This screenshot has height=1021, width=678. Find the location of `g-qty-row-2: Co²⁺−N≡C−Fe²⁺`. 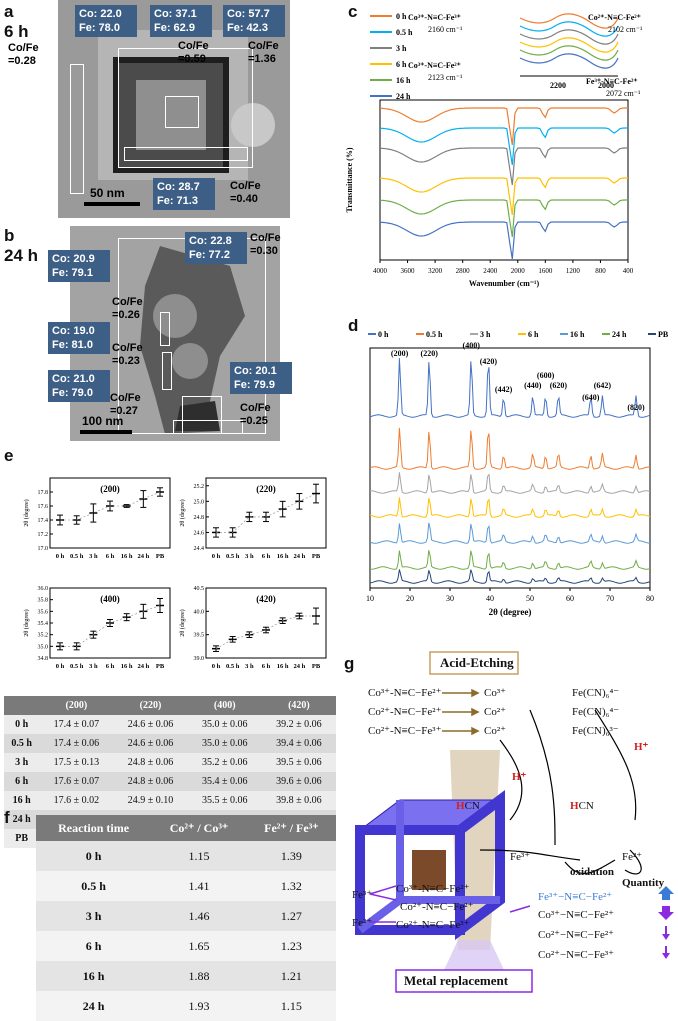

g-qty-row-2: Co²⁺−N≡C−Fe²⁺ is located at coordinates (576, 935).